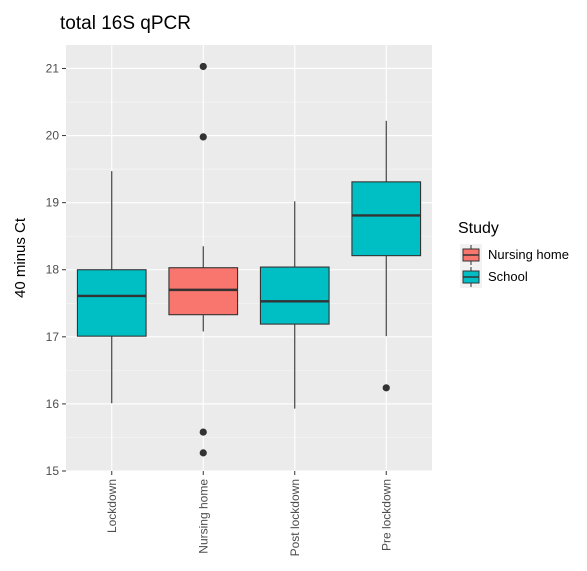 This screenshot has height=571, width=587. I want to click on y-tick-label: 16, so click(53, 404).